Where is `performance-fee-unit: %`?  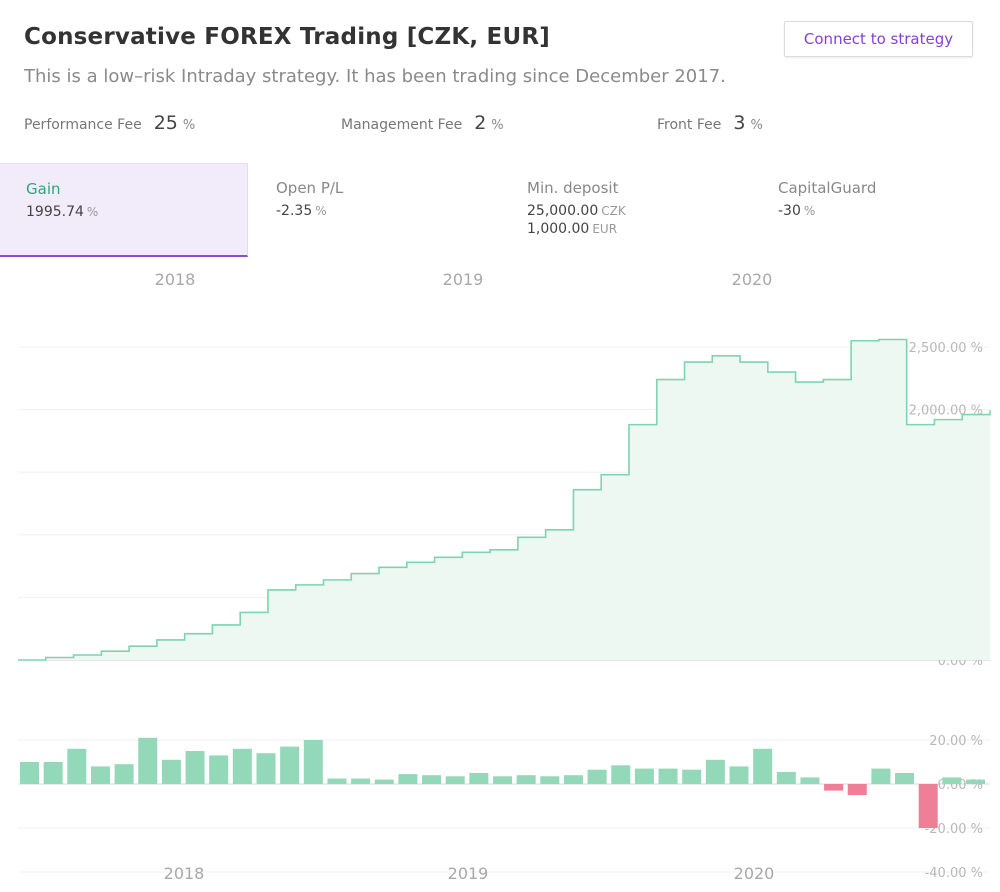 performance-fee-unit: % is located at coordinates (189, 125).